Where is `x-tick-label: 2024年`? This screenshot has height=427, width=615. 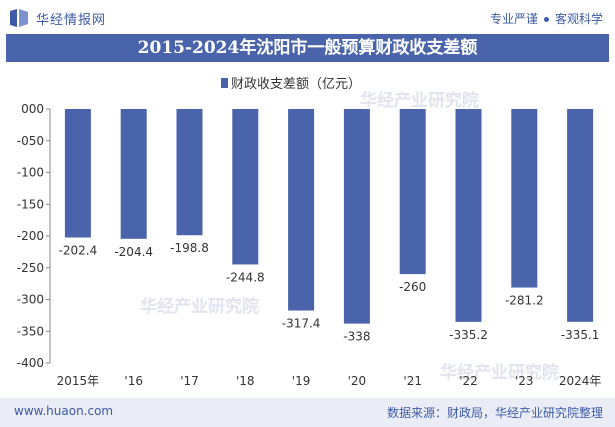 x-tick-label: 2024年 is located at coordinates (580, 381).